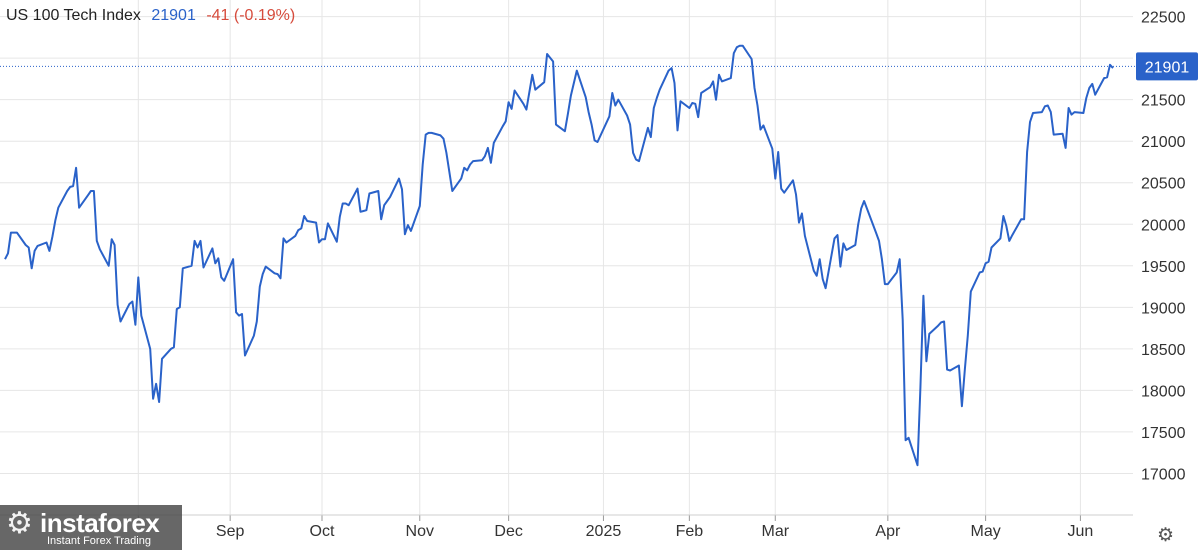  I want to click on x-tick-label: Feb, so click(690, 531).